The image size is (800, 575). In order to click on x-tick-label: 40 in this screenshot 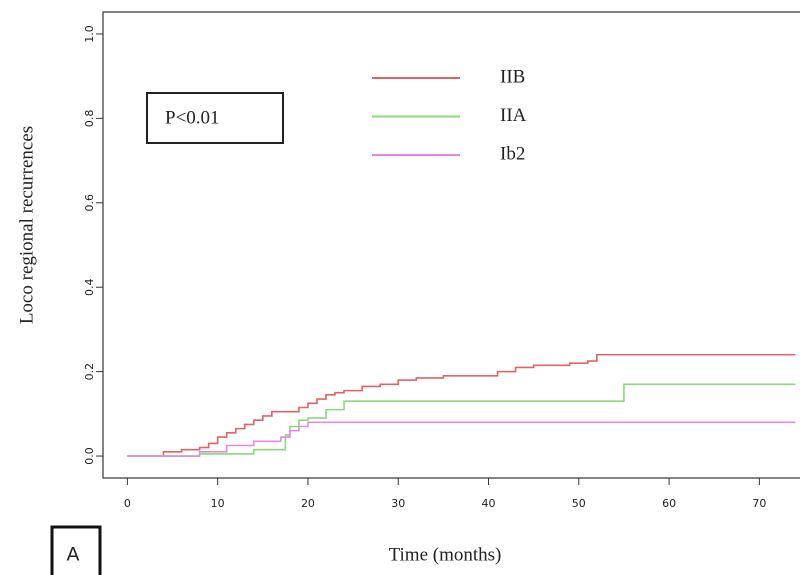, I will do `click(489, 503)`.